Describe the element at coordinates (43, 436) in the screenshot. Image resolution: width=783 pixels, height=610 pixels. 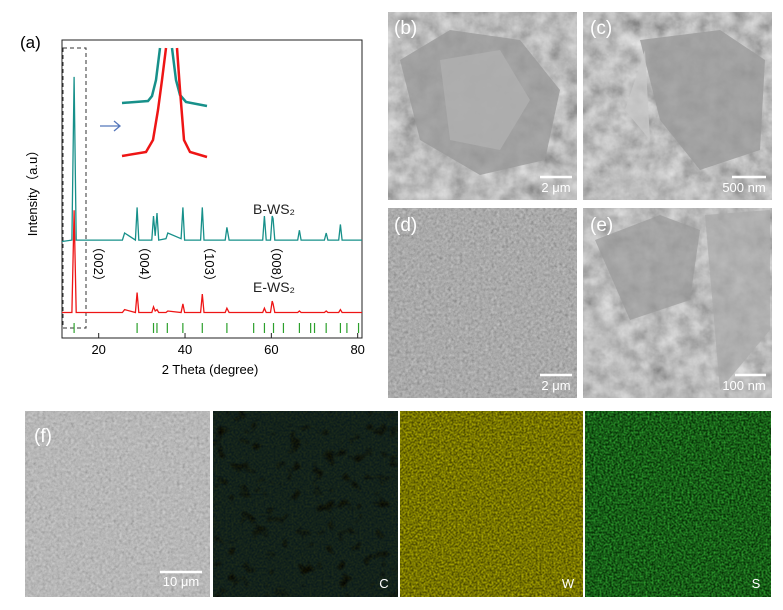
I see `panel-label: (f)` at that location.